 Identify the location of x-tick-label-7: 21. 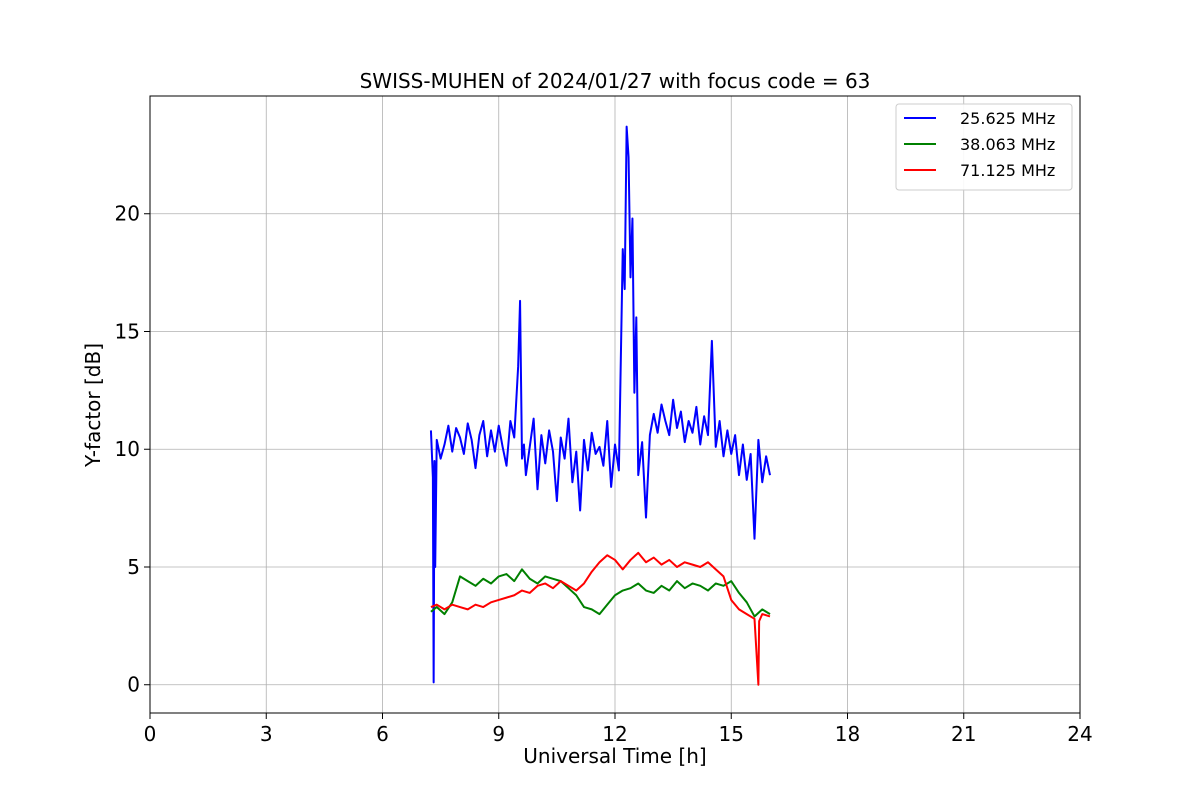
(963, 734).